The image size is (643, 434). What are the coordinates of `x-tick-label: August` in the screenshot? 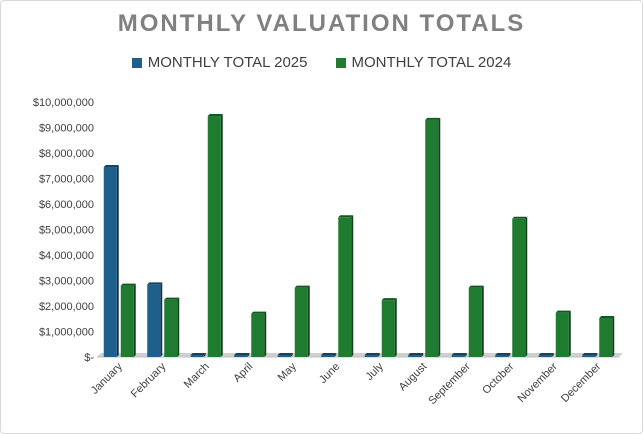 It's located at (413, 377).